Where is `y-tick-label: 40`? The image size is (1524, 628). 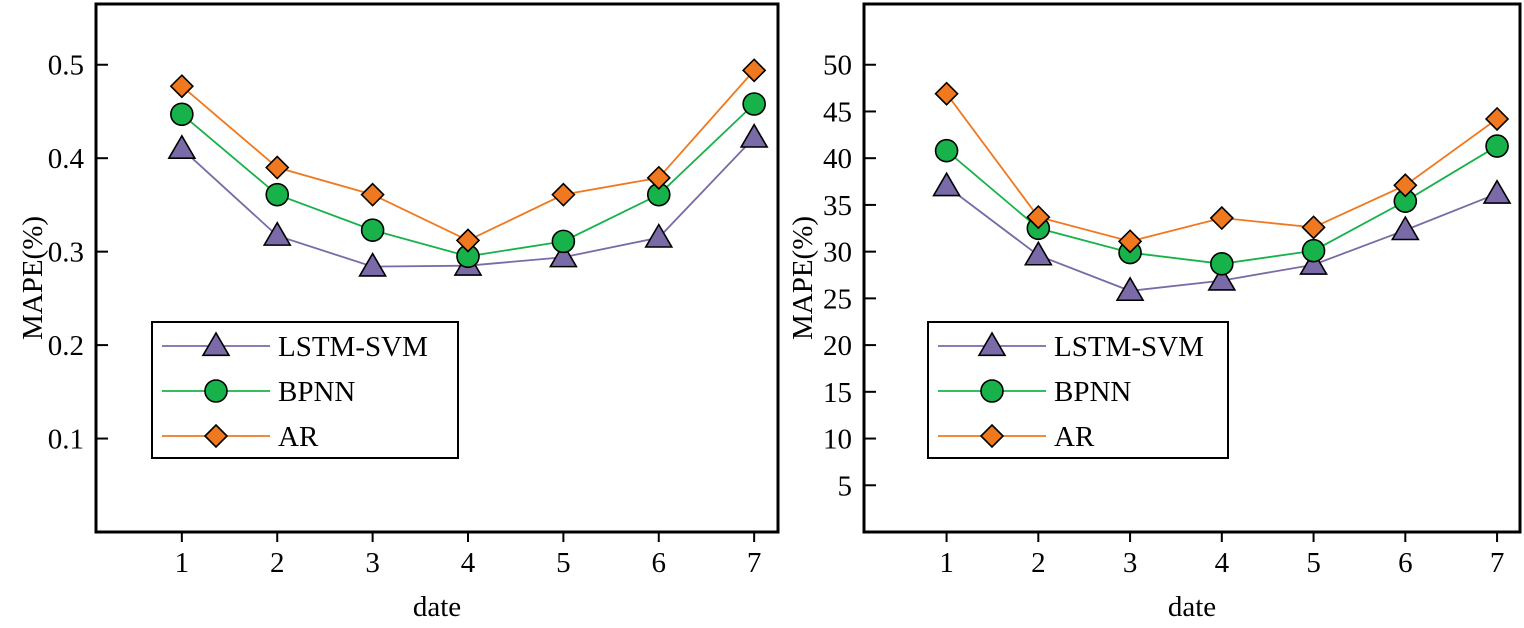
y-tick-label: 40 is located at coordinates (837, 159).